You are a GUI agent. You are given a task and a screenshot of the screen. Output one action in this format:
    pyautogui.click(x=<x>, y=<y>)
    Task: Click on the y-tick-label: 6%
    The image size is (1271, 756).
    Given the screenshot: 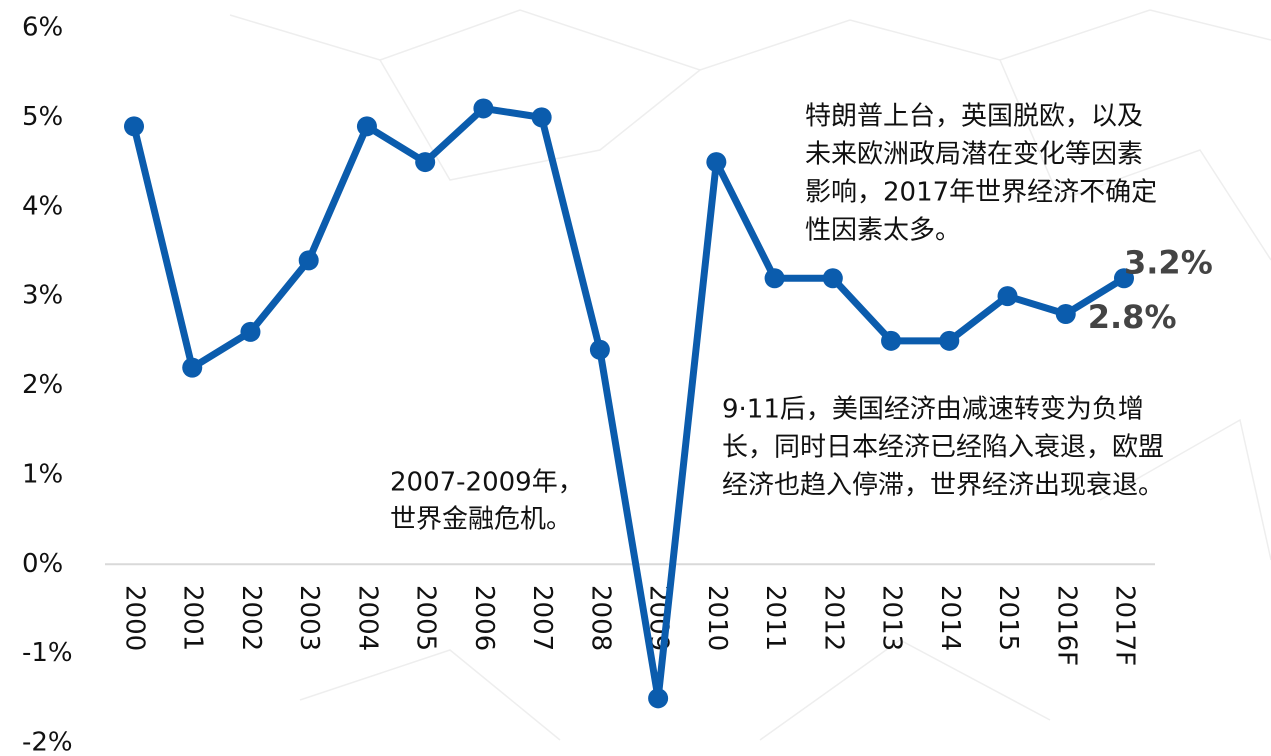 What is the action you would take?
    pyautogui.click(x=42, y=28)
    